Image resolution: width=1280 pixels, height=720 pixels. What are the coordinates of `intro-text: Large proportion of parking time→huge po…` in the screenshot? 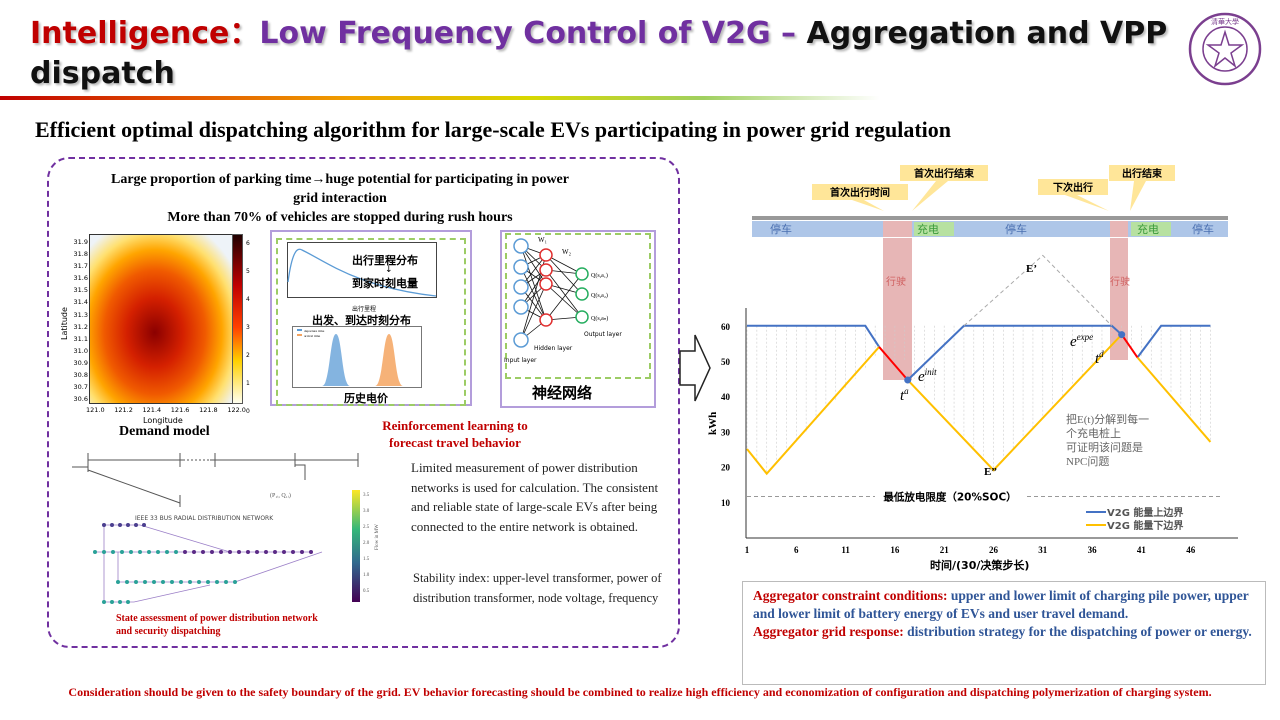 It's located at (340, 198).